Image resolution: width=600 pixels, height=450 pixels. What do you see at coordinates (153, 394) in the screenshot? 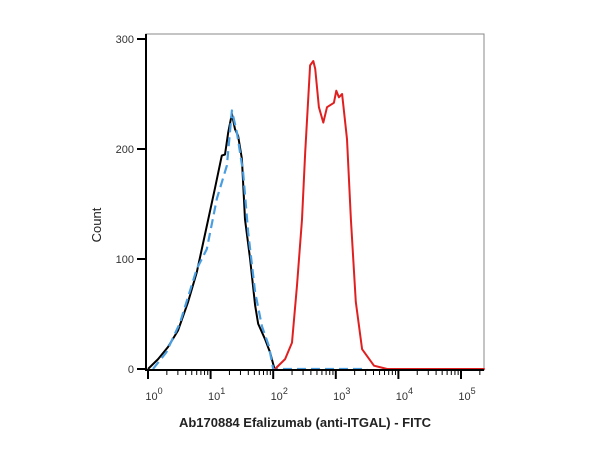
I see `x-tick-label: 10⁰` at bounding box center [153, 394].